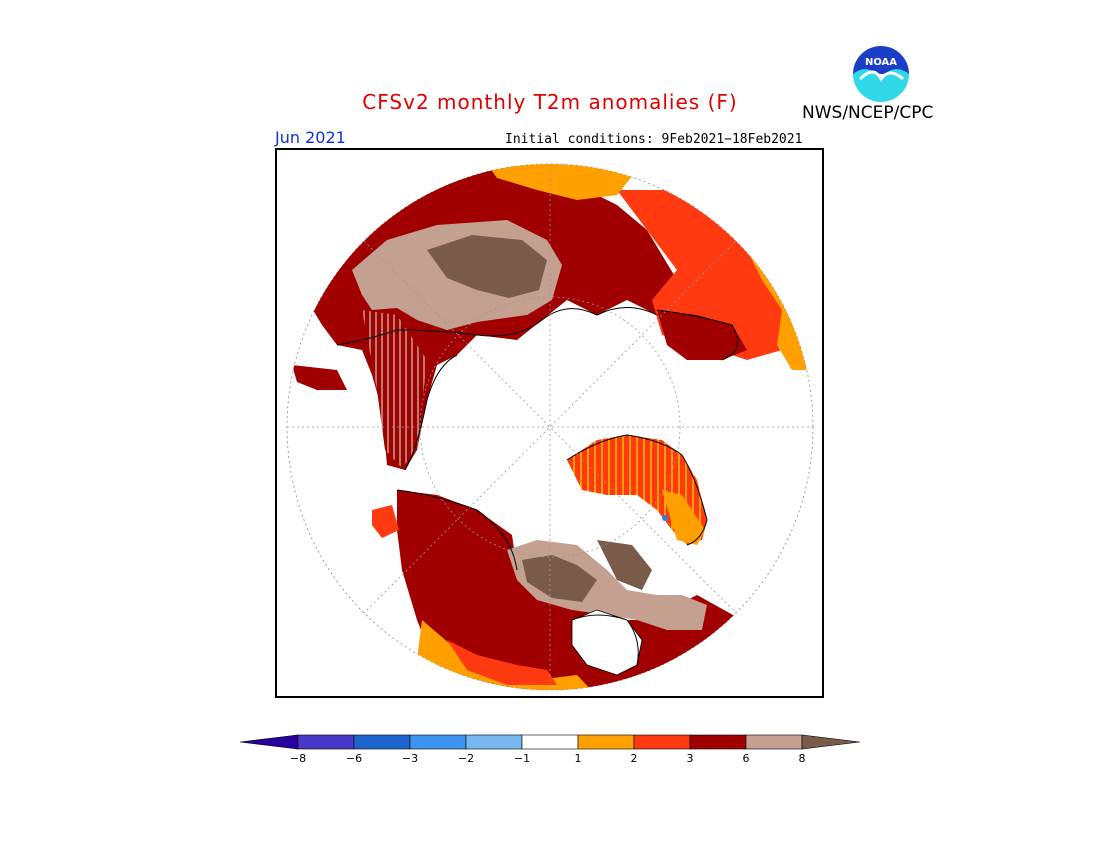 Image resolution: width=1100 pixels, height=850 pixels. What do you see at coordinates (634, 758) in the screenshot?
I see `colorbar-label: 2` at bounding box center [634, 758].